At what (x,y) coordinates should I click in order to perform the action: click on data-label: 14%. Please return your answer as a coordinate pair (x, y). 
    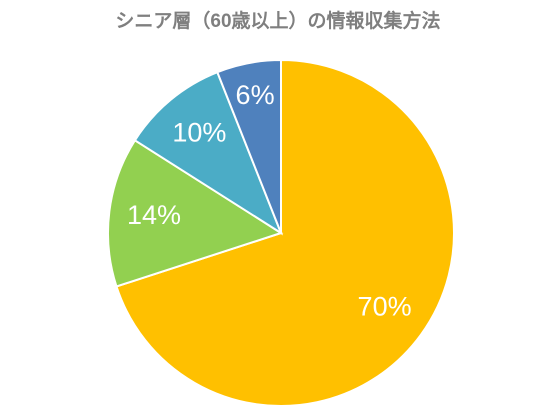
    Looking at the image, I should click on (154, 215).